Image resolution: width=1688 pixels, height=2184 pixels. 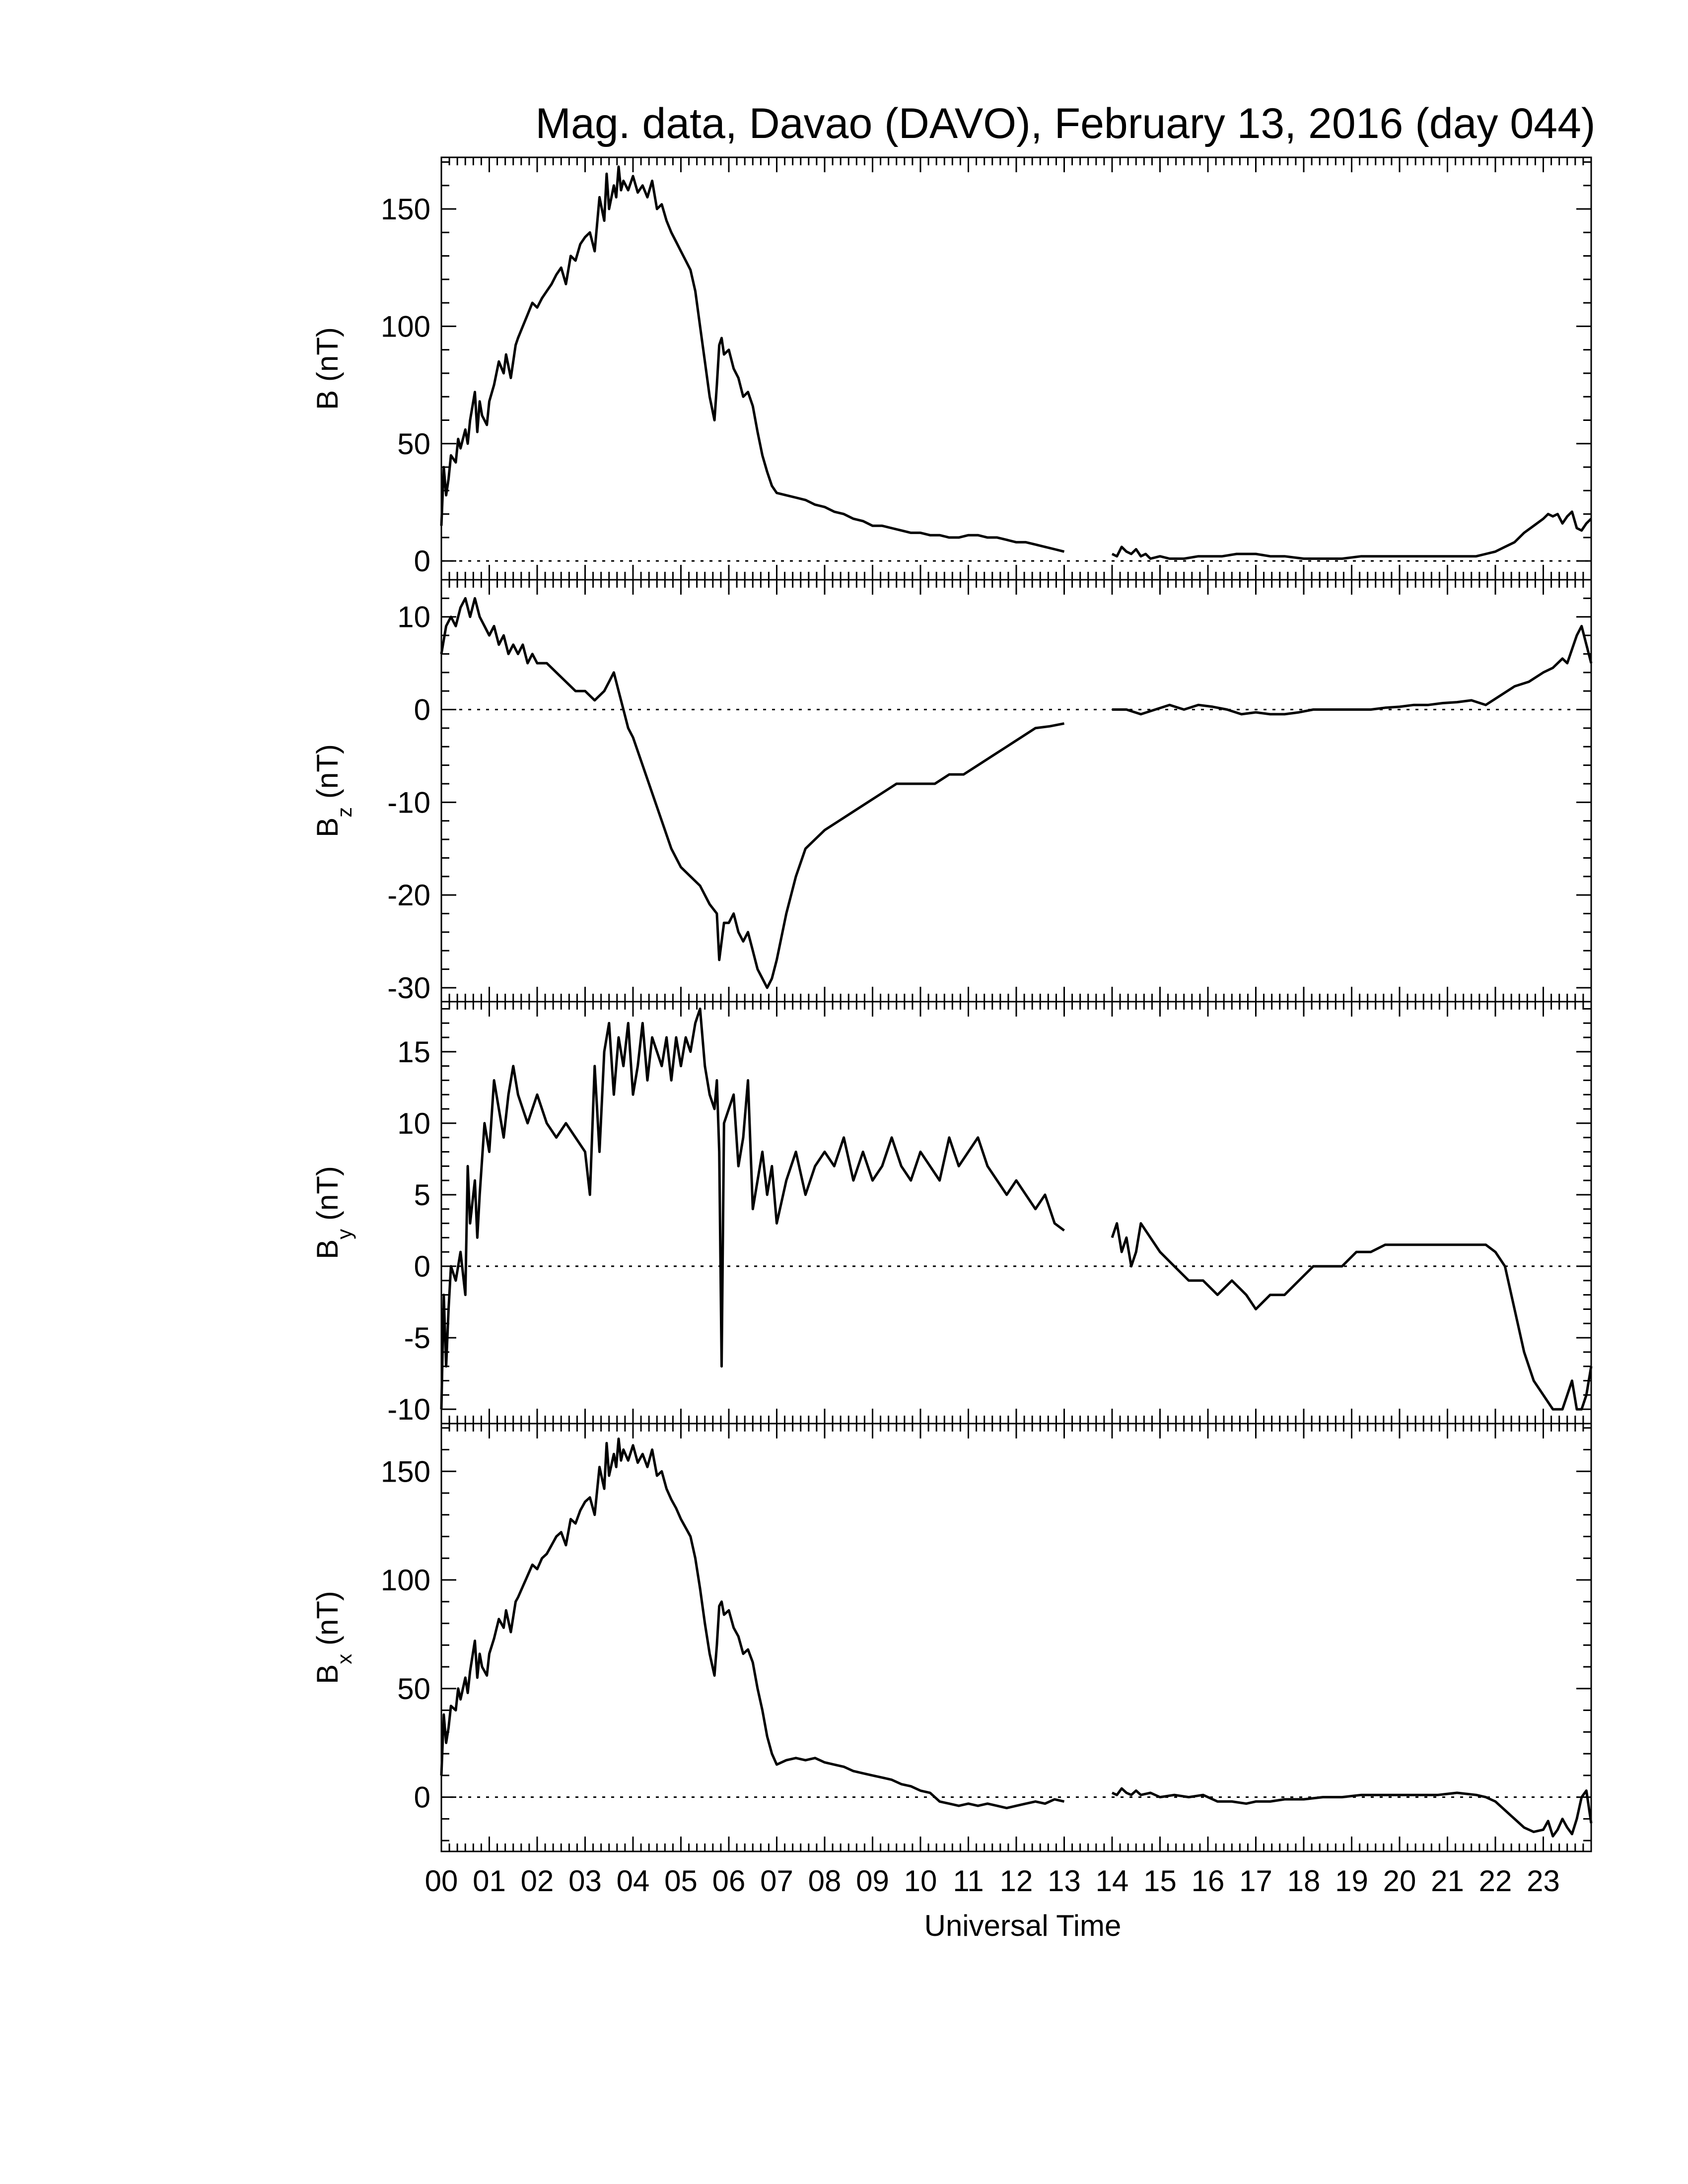 What do you see at coordinates (1351, 1881) in the screenshot?
I see `x-tick-label: 19` at bounding box center [1351, 1881].